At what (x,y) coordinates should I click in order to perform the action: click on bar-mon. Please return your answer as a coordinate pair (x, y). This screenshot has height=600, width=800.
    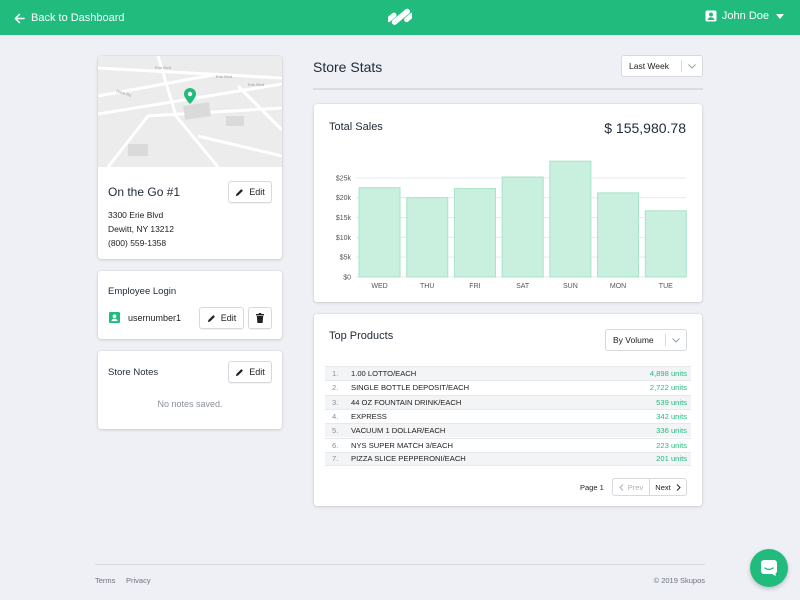
    Looking at the image, I should click on (618, 235).